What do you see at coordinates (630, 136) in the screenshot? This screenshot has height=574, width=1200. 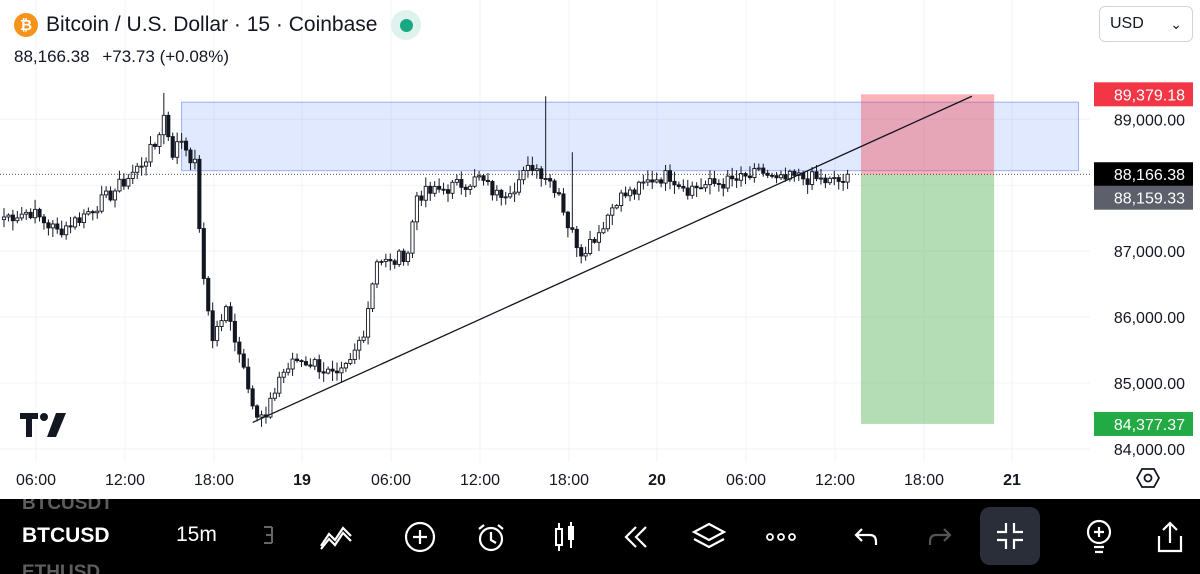 I see `resistance-zone` at bounding box center [630, 136].